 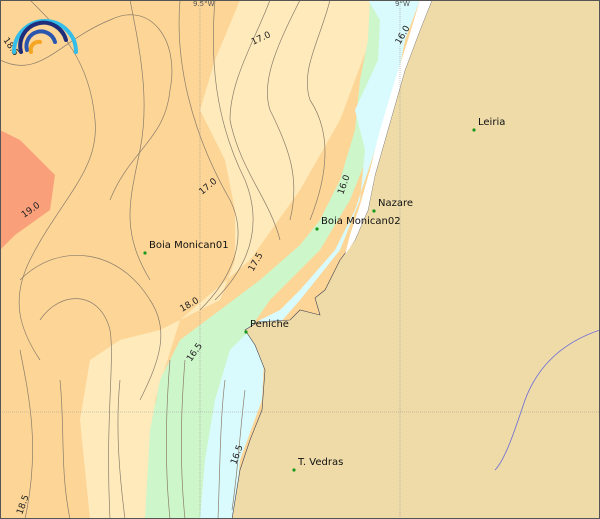 I want to click on grid-label: 9°W, so click(x=402, y=4).